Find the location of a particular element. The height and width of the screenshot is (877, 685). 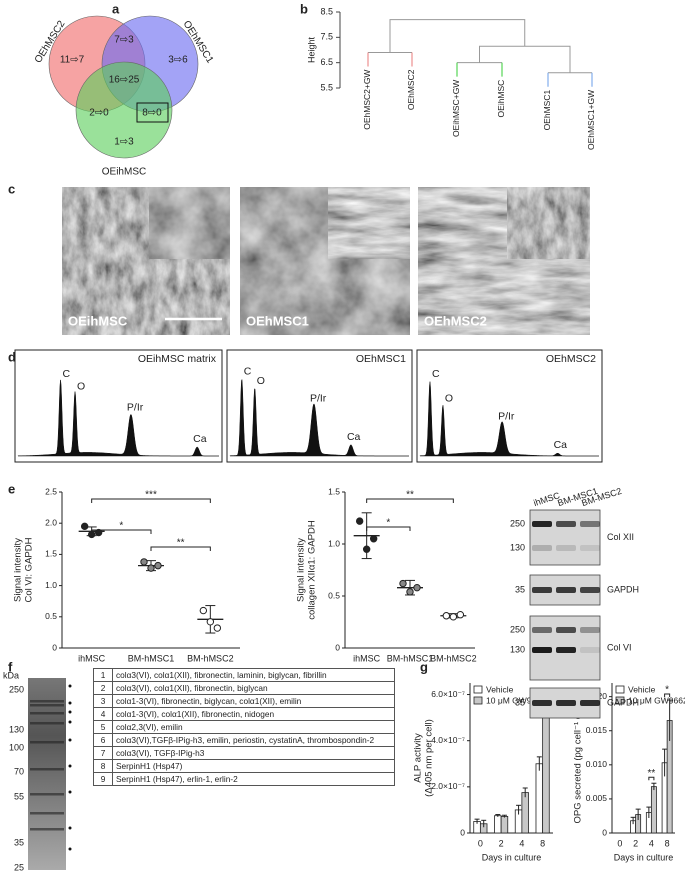

spectrum-frame is located at coordinates (118, 406).